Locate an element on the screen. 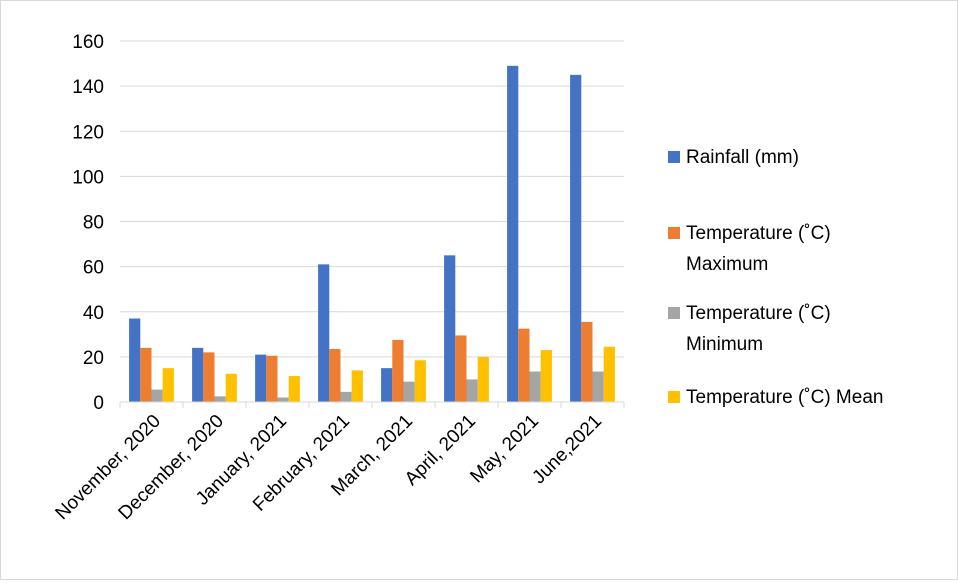 The width and height of the screenshot is (958, 584). legend-label: Maximum is located at coordinates (727, 264).